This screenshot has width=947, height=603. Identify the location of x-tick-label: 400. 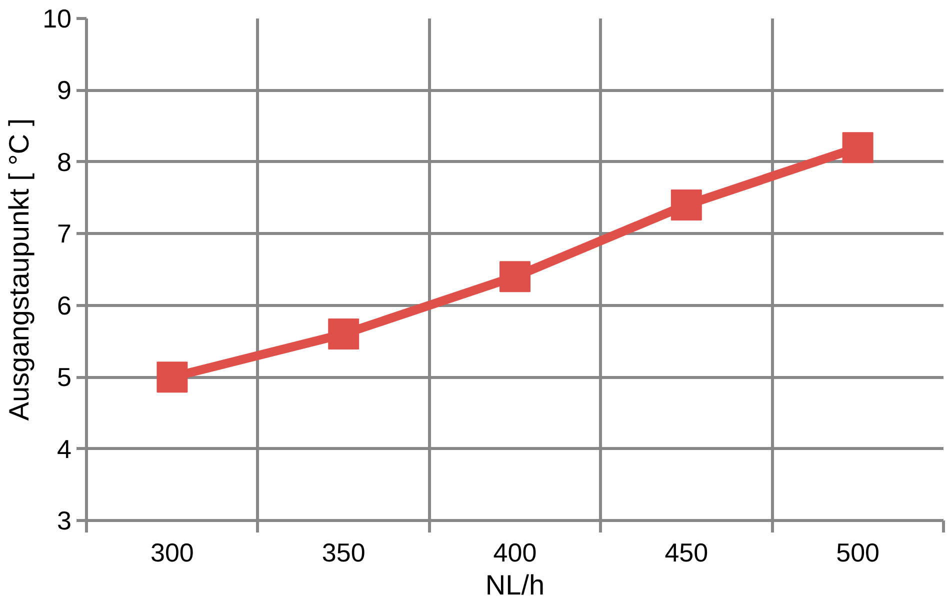
(515, 553).